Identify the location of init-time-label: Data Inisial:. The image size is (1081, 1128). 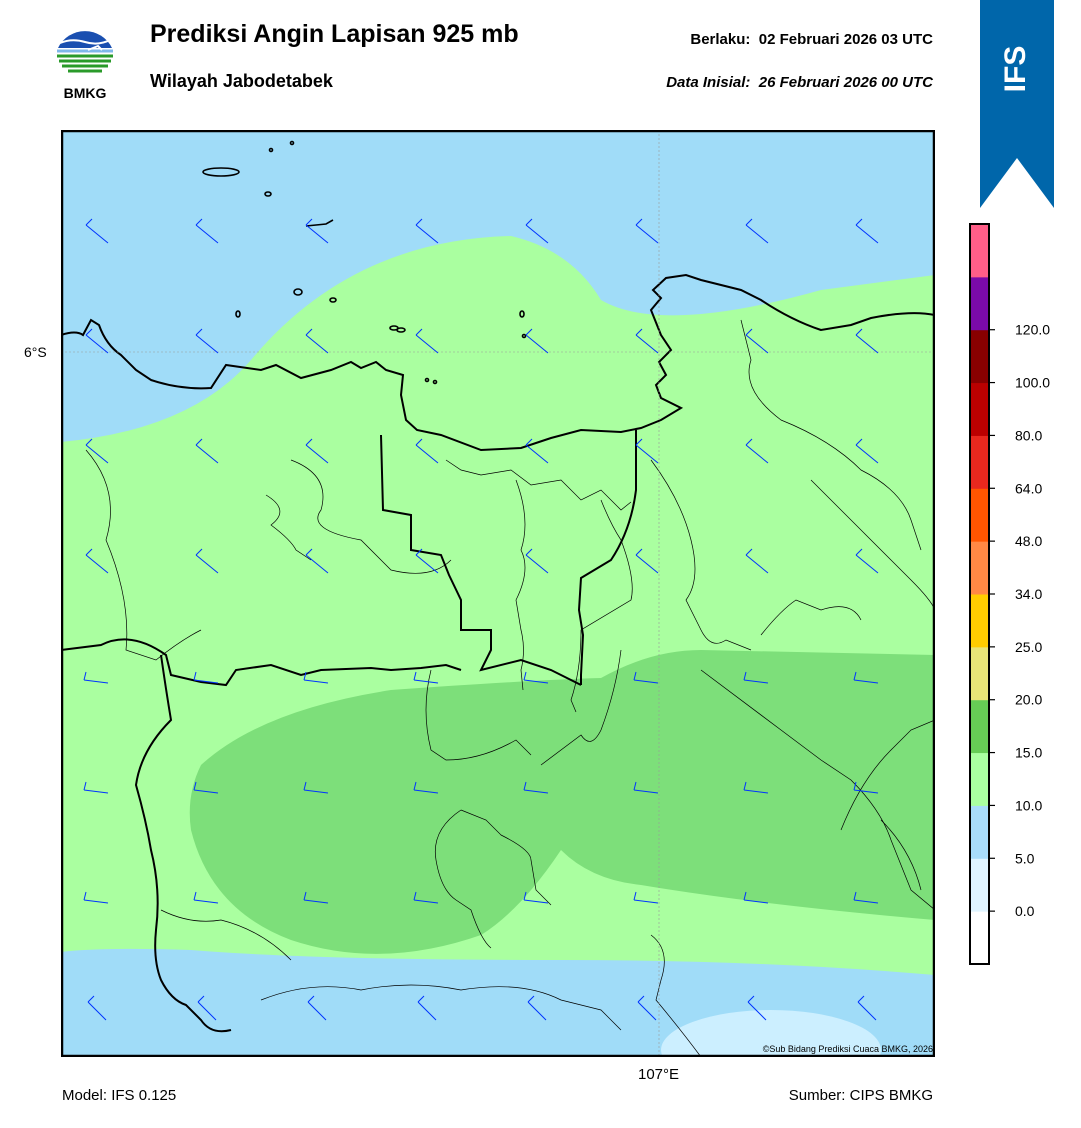
(708, 82).